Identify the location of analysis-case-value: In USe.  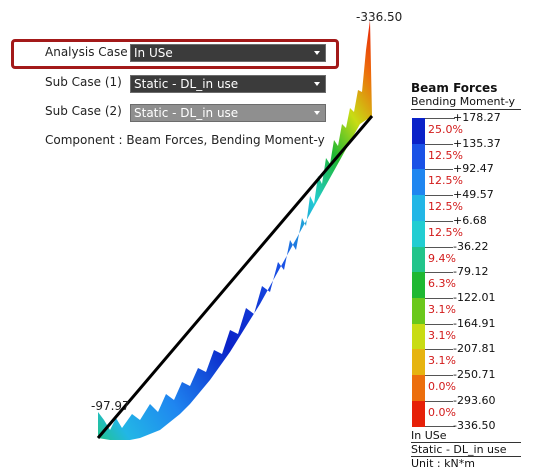
(153, 53).